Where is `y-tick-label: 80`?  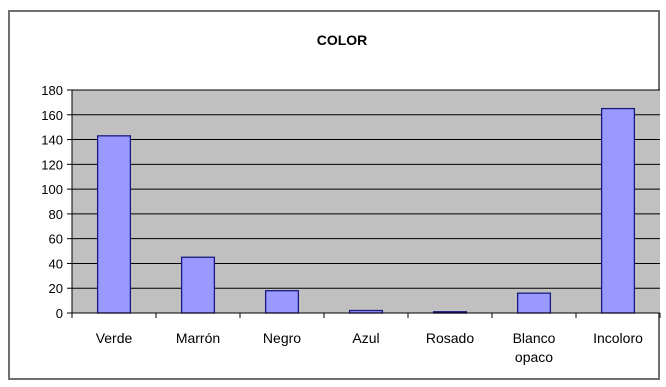 y-tick-label: 80 is located at coordinates (56, 214).